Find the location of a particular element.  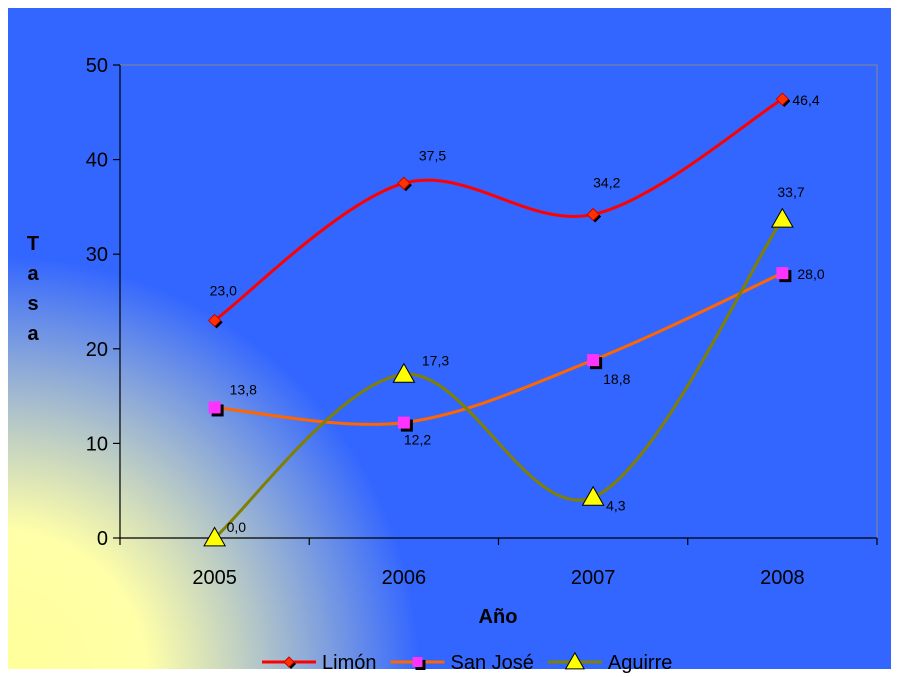

legend-marker-aguirre is located at coordinates (574, 660).